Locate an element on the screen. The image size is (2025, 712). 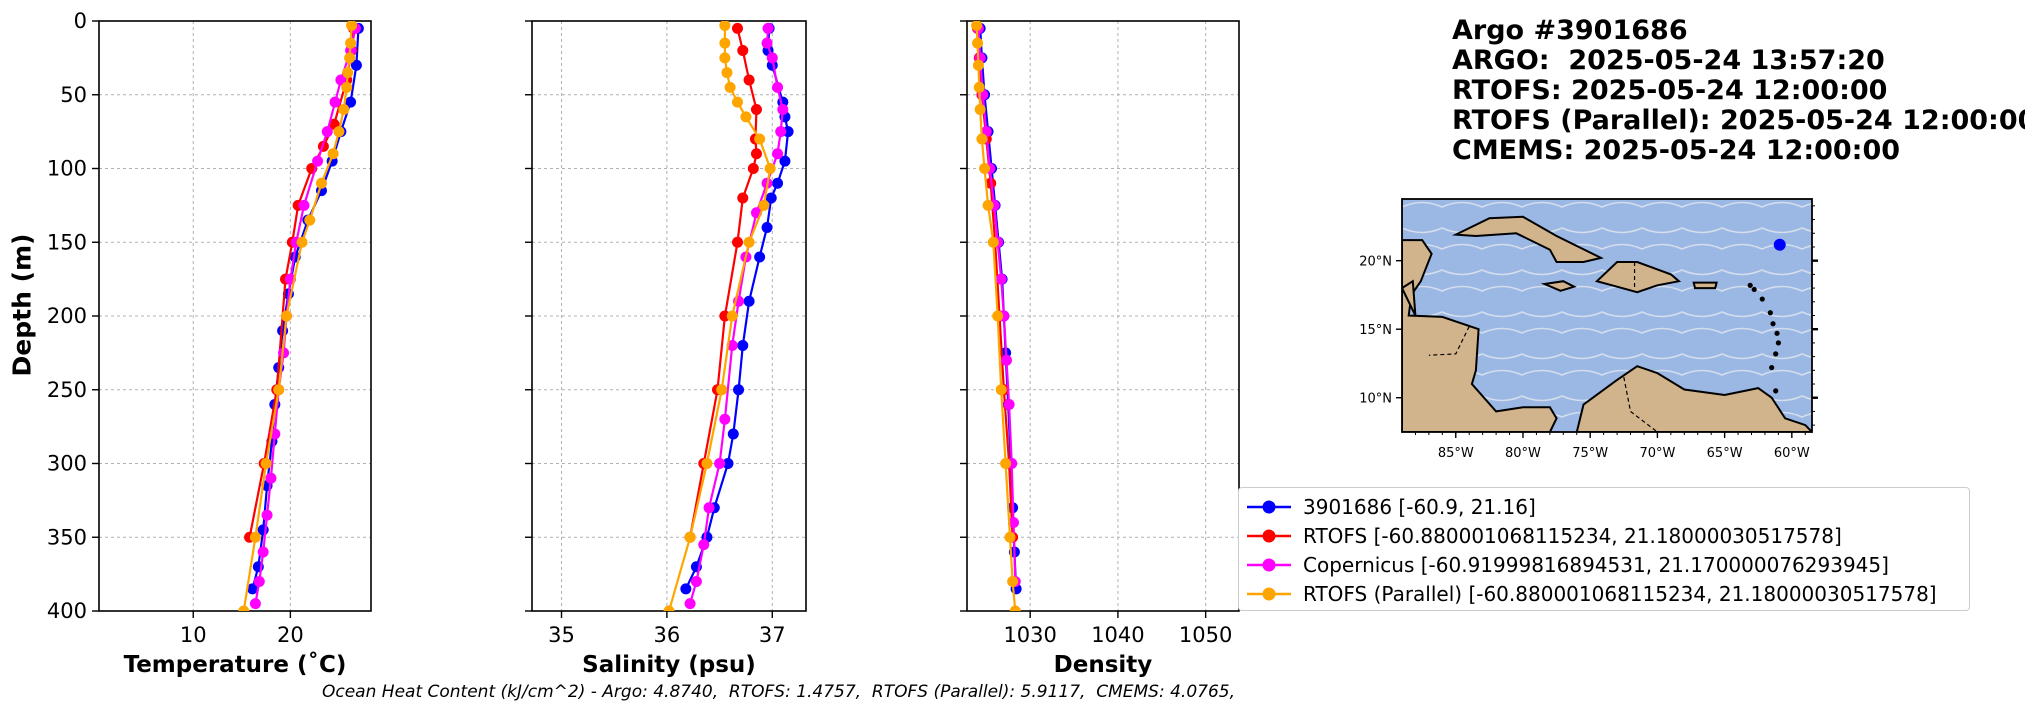
argo-time: ARGO: 2025-05-24 13:57:20 is located at coordinates (1668, 60).